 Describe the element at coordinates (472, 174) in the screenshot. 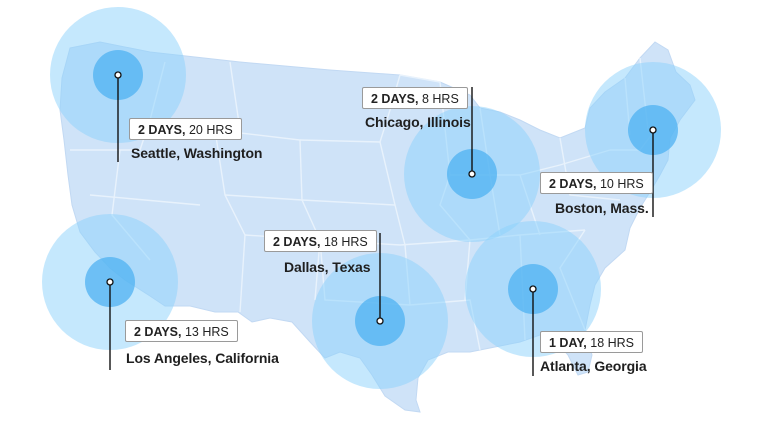

I see `chicago-pin` at that location.